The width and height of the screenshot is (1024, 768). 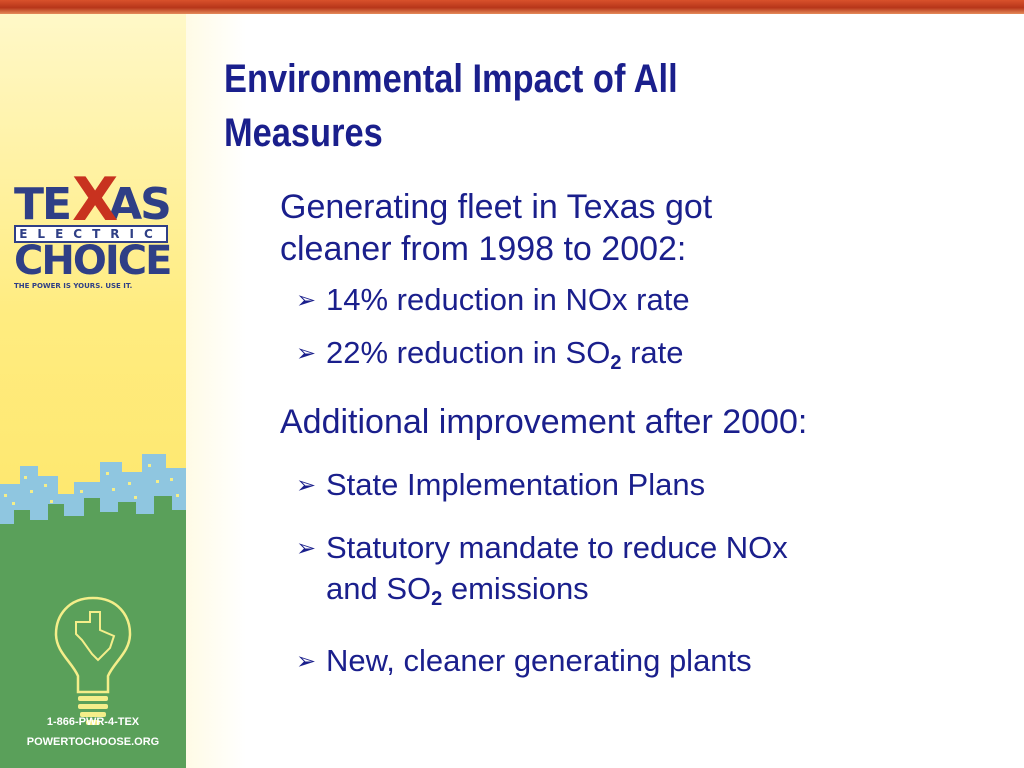 What do you see at coordinates (93, 611) in the screenshot?
I see `city-skyline-illustration` at bounding box center [93, 611].